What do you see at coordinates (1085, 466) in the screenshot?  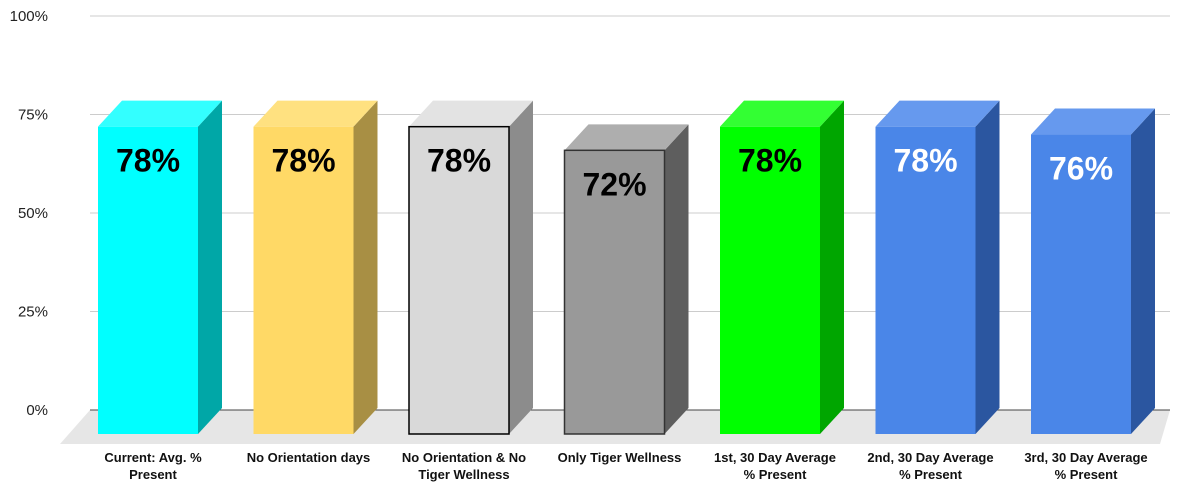 I see `x-tick-label: 3rd, 30 Day Average% Present` at bounding box center [1085, 466].